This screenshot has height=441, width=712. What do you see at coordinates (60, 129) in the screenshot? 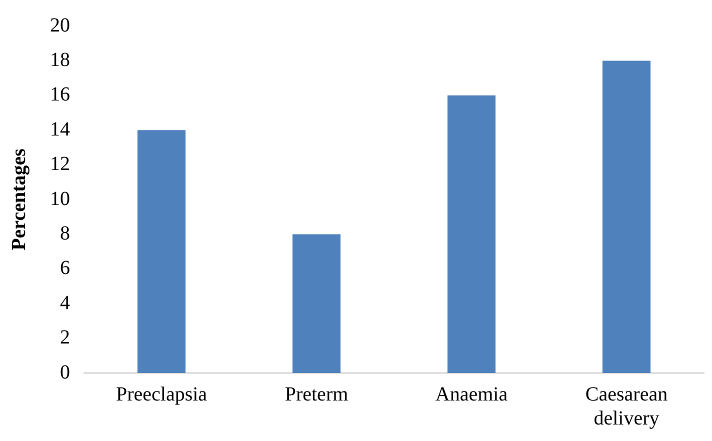
I see `y-tick-label: 14` at bounding box center [60, 129].